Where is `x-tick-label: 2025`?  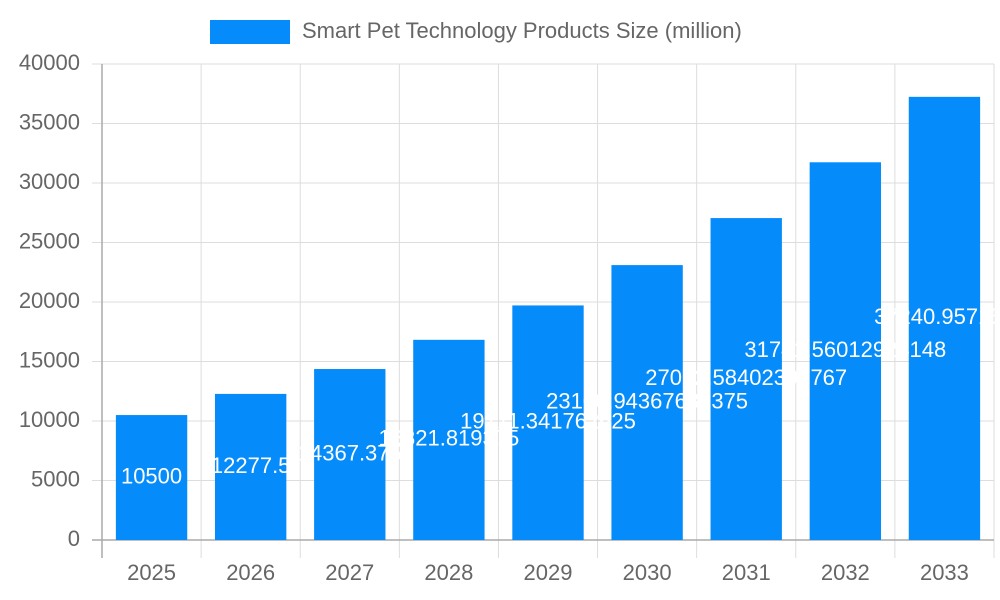 x-tick-label: 2025 is located at coordinates (151, 572).